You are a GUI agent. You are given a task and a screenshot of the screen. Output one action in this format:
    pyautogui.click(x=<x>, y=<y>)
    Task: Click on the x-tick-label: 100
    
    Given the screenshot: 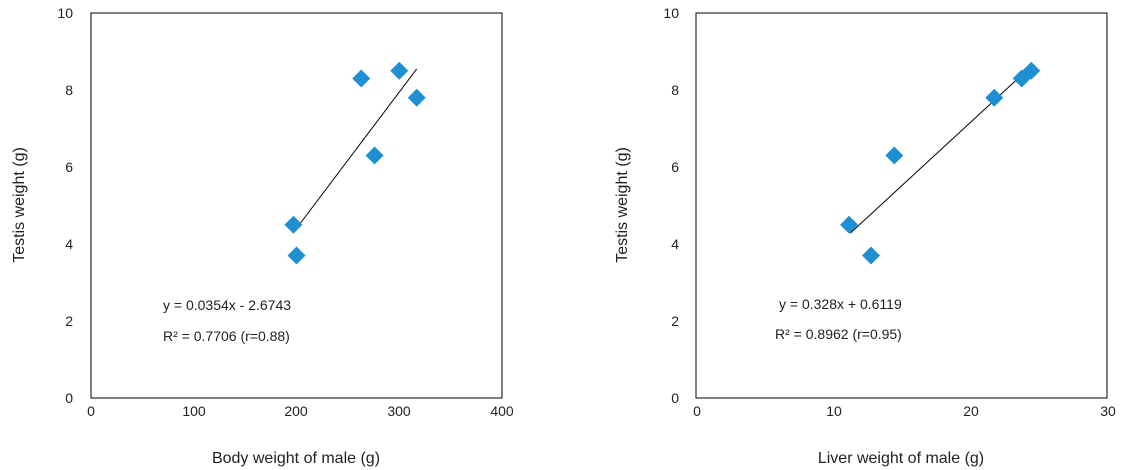 What is the action you would take?
    pyautogui.click(x=194, y=411)
    